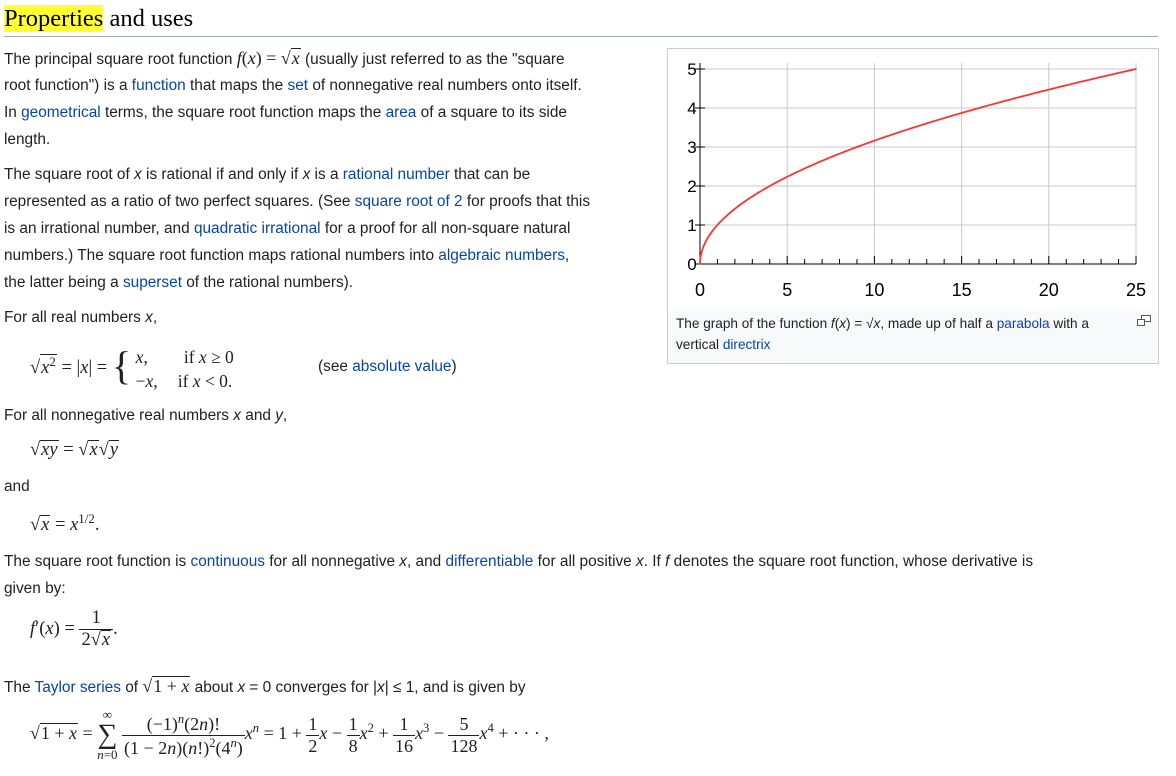 The image size is (1176, 776). I want to click on product-rule-equation: √xy = √x√y, so click(75, 450).